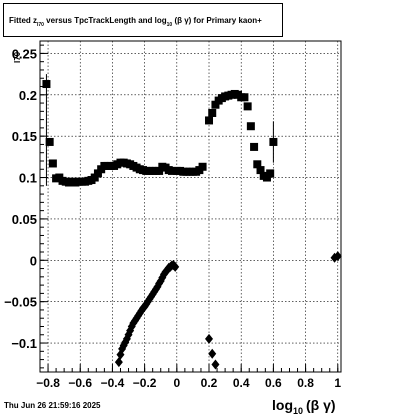  I want to click on x-tick-label: 0.6, so click(273, 383).